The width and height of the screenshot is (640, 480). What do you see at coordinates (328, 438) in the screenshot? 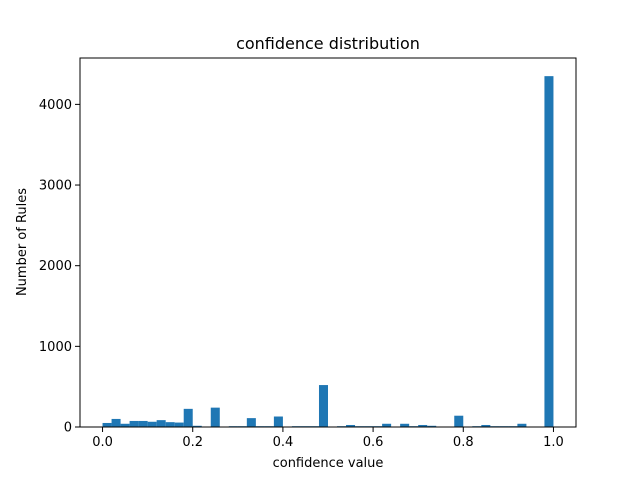
I see `x-axis: 0.0 0.2 0.4 0.6 0.8 1.0` at bounding box center [328, 438].